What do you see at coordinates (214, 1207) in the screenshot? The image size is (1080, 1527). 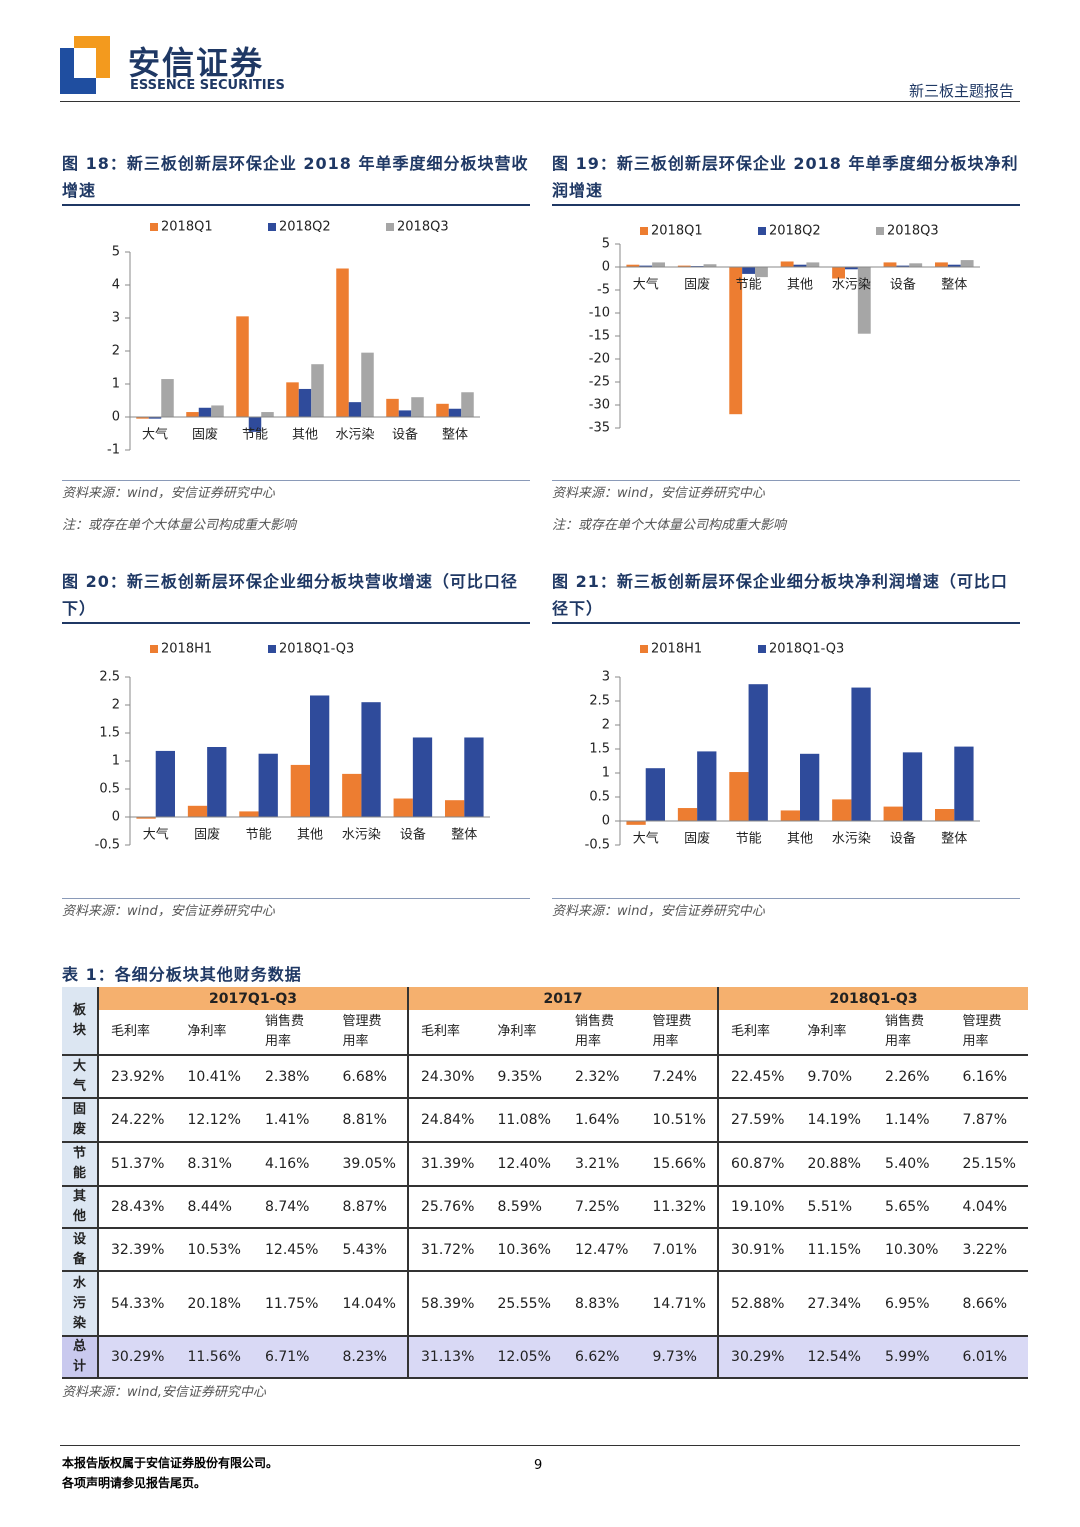 I see `table-cell: 8.44%` at bounding box center [214, 1207].